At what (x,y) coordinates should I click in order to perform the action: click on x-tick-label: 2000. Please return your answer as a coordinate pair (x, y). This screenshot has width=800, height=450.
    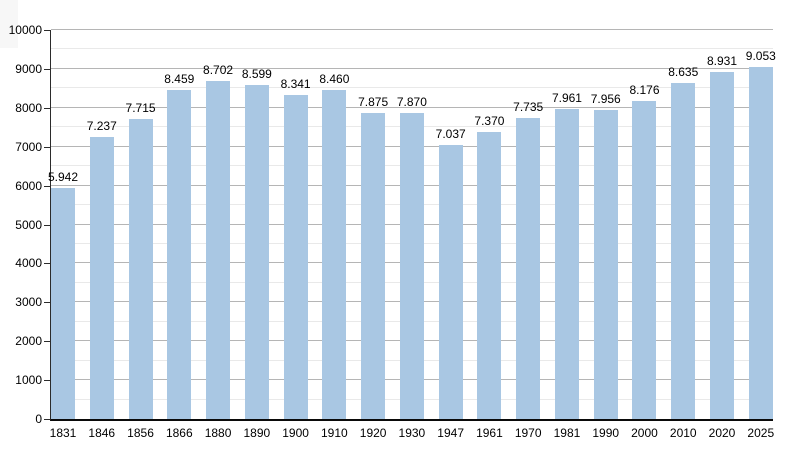
    Looking at the image, I should click on (644, 433).